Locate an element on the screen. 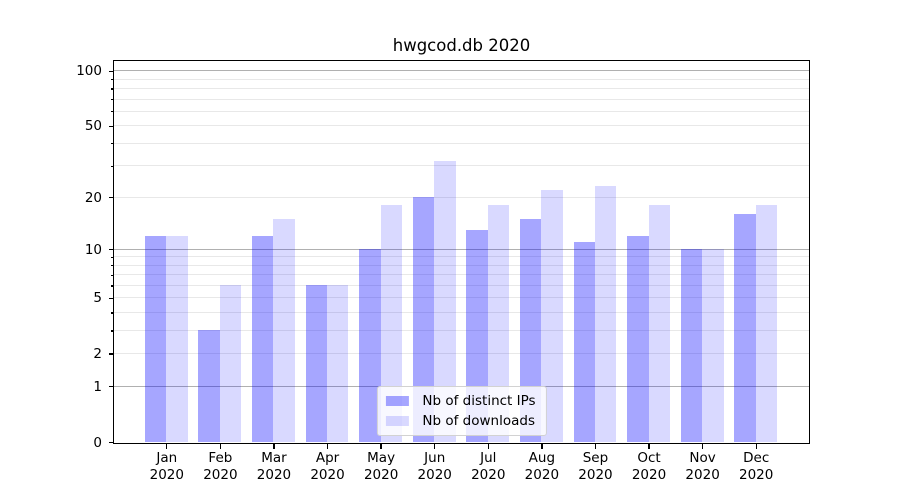 Image resolution: width=900 pixels, height=500 pixels. x-tick-label: Feb 2020 is located at coordinates (220, 466).